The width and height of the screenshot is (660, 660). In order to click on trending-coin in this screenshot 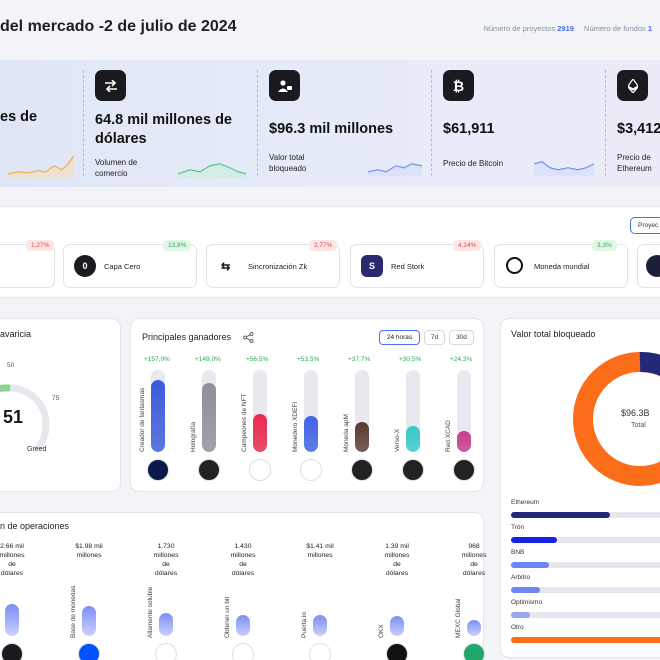, I will do `click(273, 266)`.